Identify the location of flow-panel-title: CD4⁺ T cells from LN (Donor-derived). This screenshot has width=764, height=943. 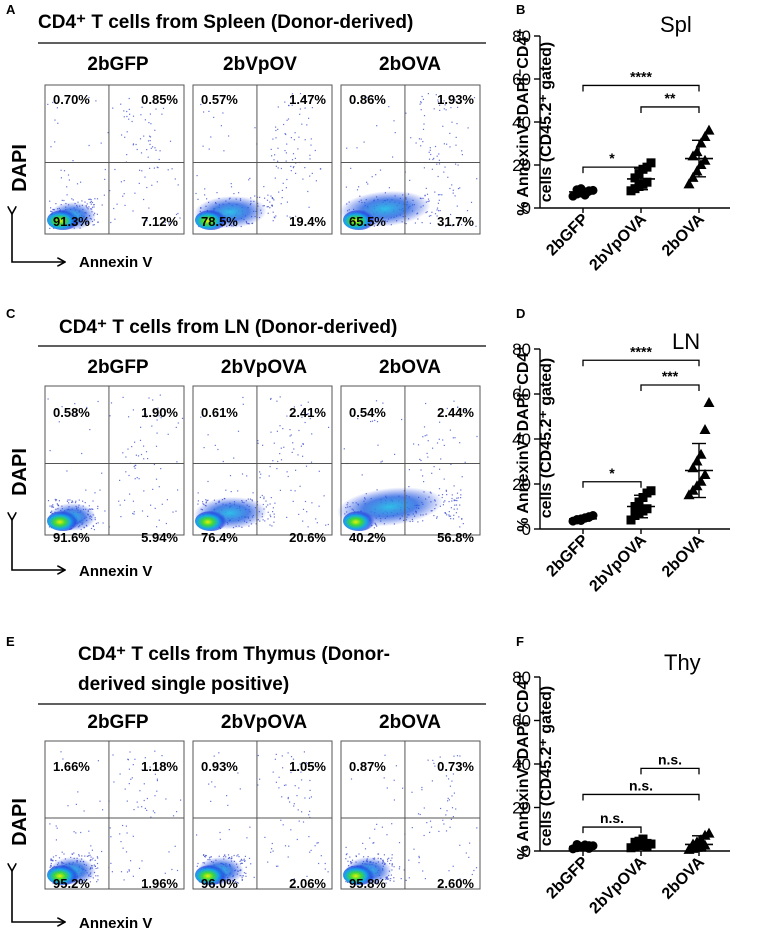
(228, 327).